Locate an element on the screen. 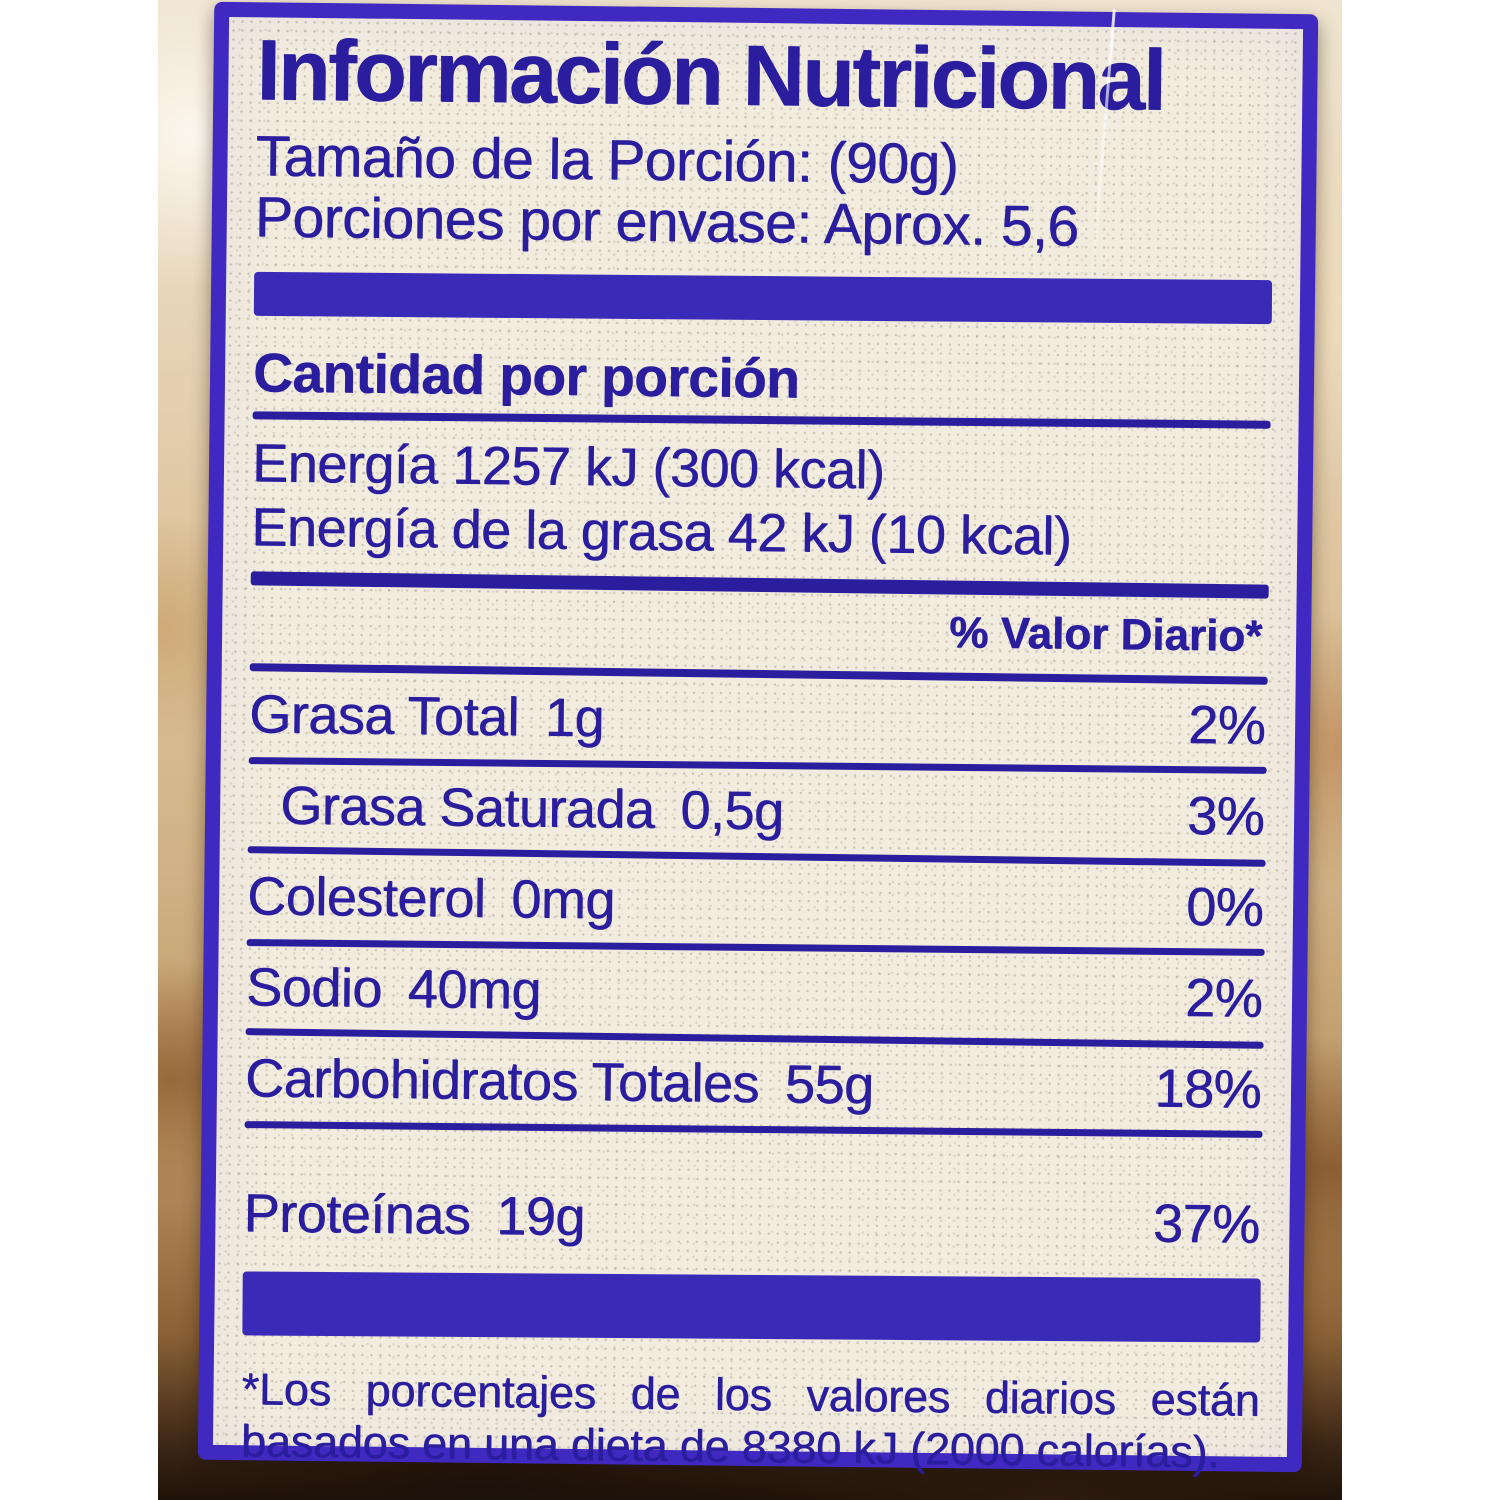  divider-bar-bottom is located at coordinates (751, 1306).